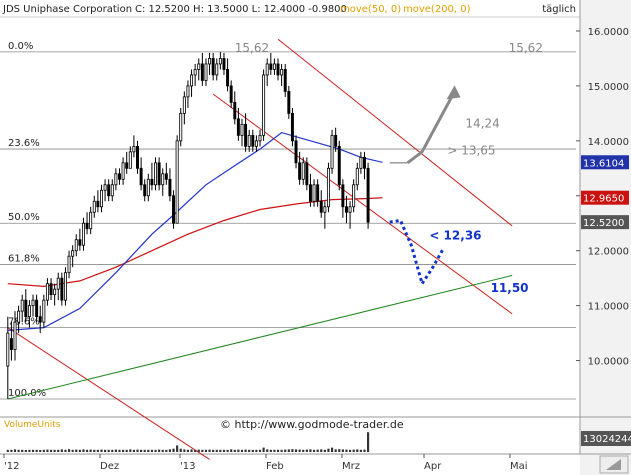  I want to click on header-interval: täglich, so click(559, 9).